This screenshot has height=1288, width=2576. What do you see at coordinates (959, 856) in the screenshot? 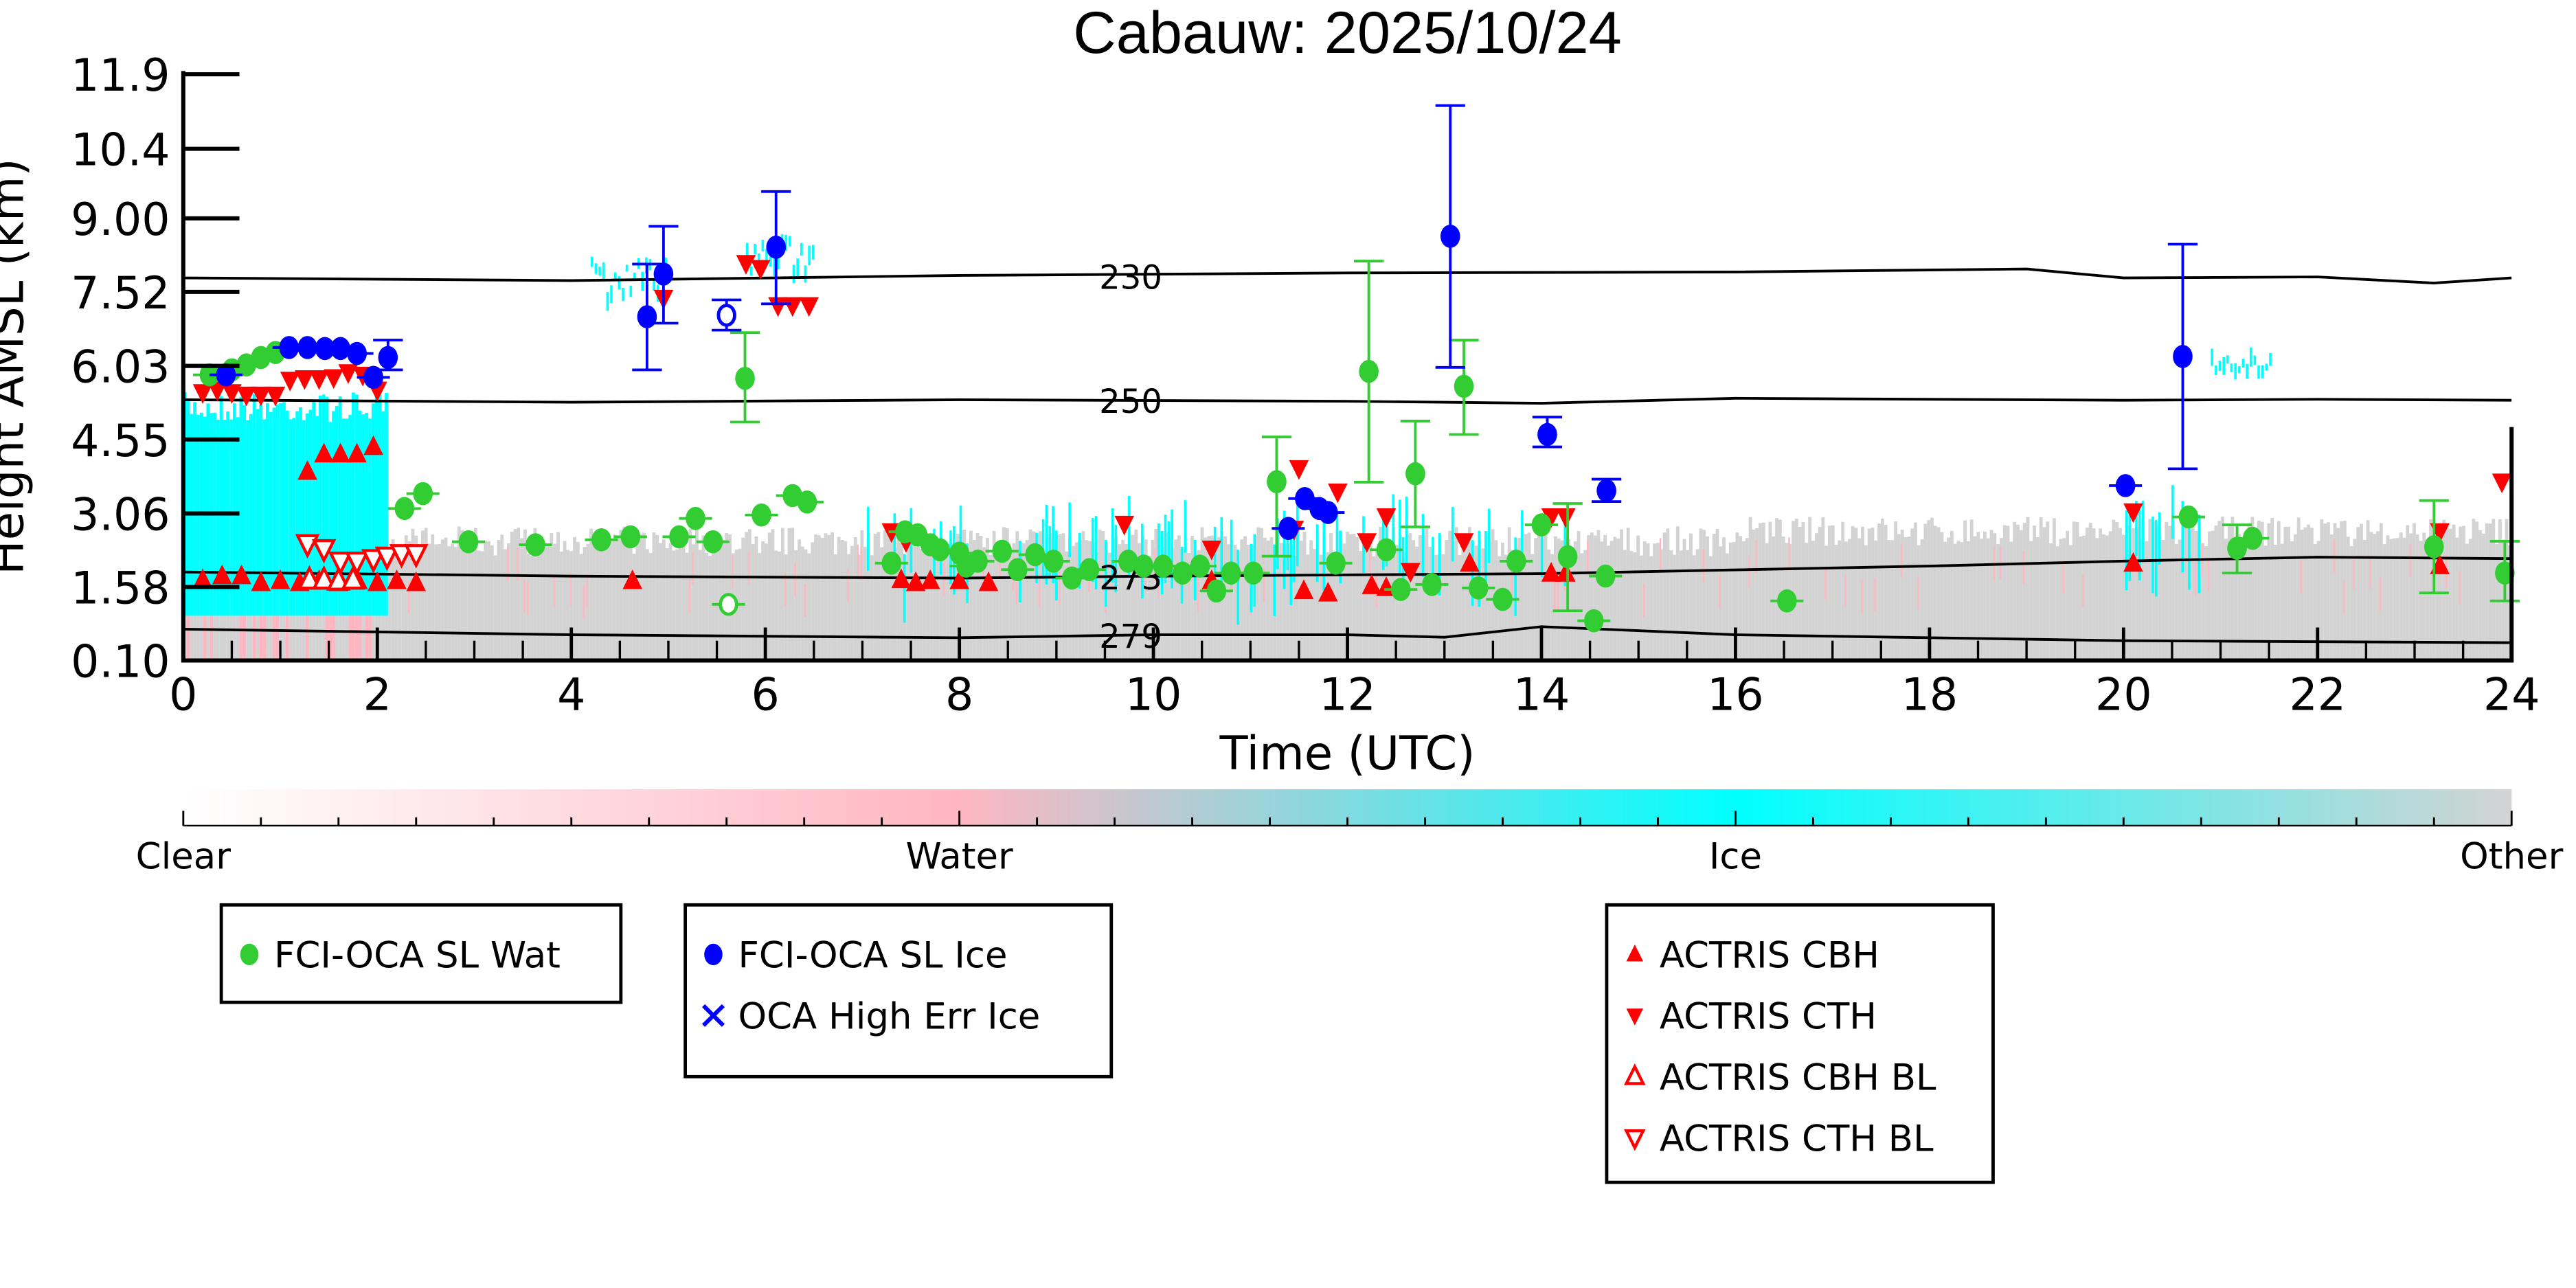
I see `colorbar-label-water: Water` at bounding box center [959, 856].